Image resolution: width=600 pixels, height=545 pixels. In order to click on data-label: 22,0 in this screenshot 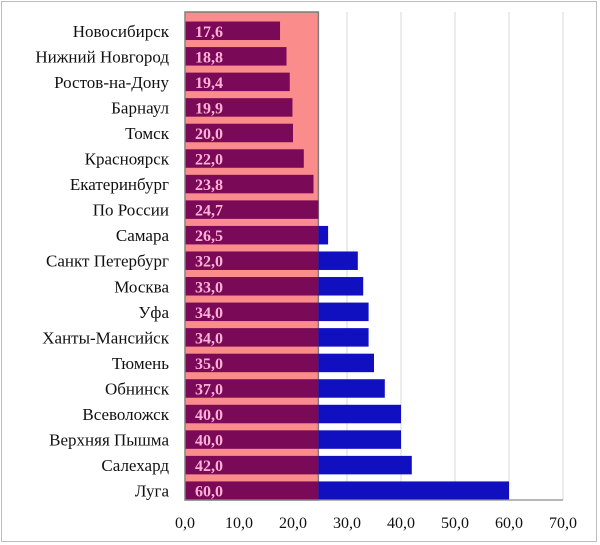, I will do `click(209, 160)`.